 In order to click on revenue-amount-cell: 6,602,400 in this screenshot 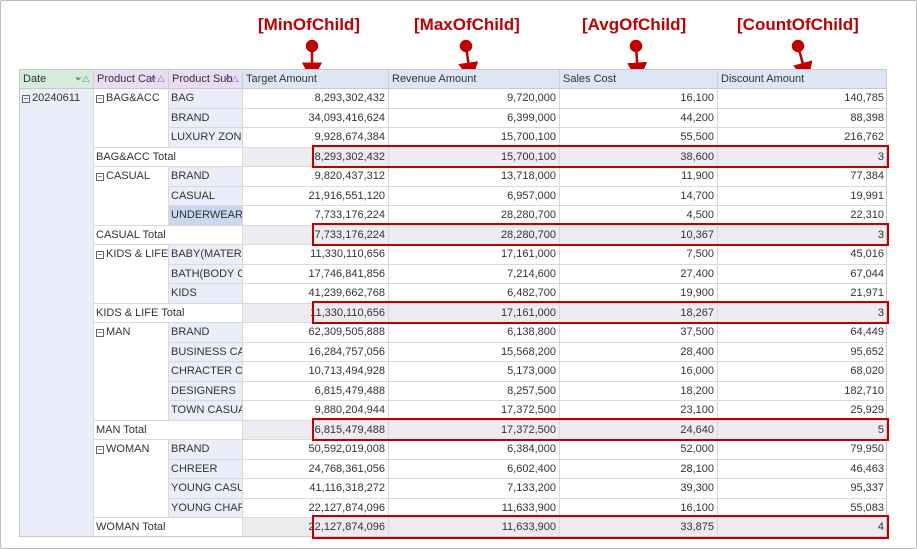, I will do `click(474, 469)`.